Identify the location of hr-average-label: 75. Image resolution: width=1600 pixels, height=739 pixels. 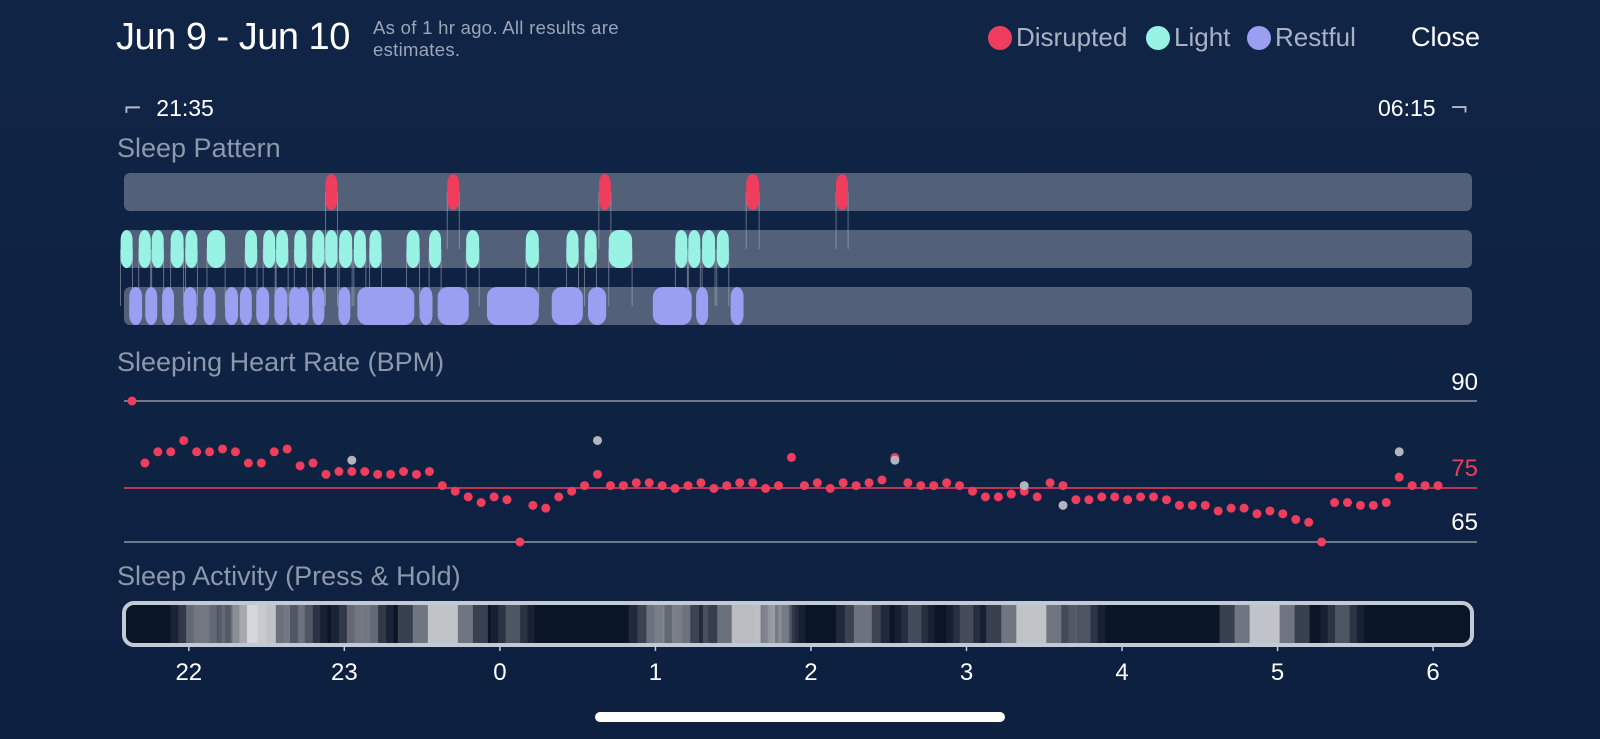
(1464, 468).